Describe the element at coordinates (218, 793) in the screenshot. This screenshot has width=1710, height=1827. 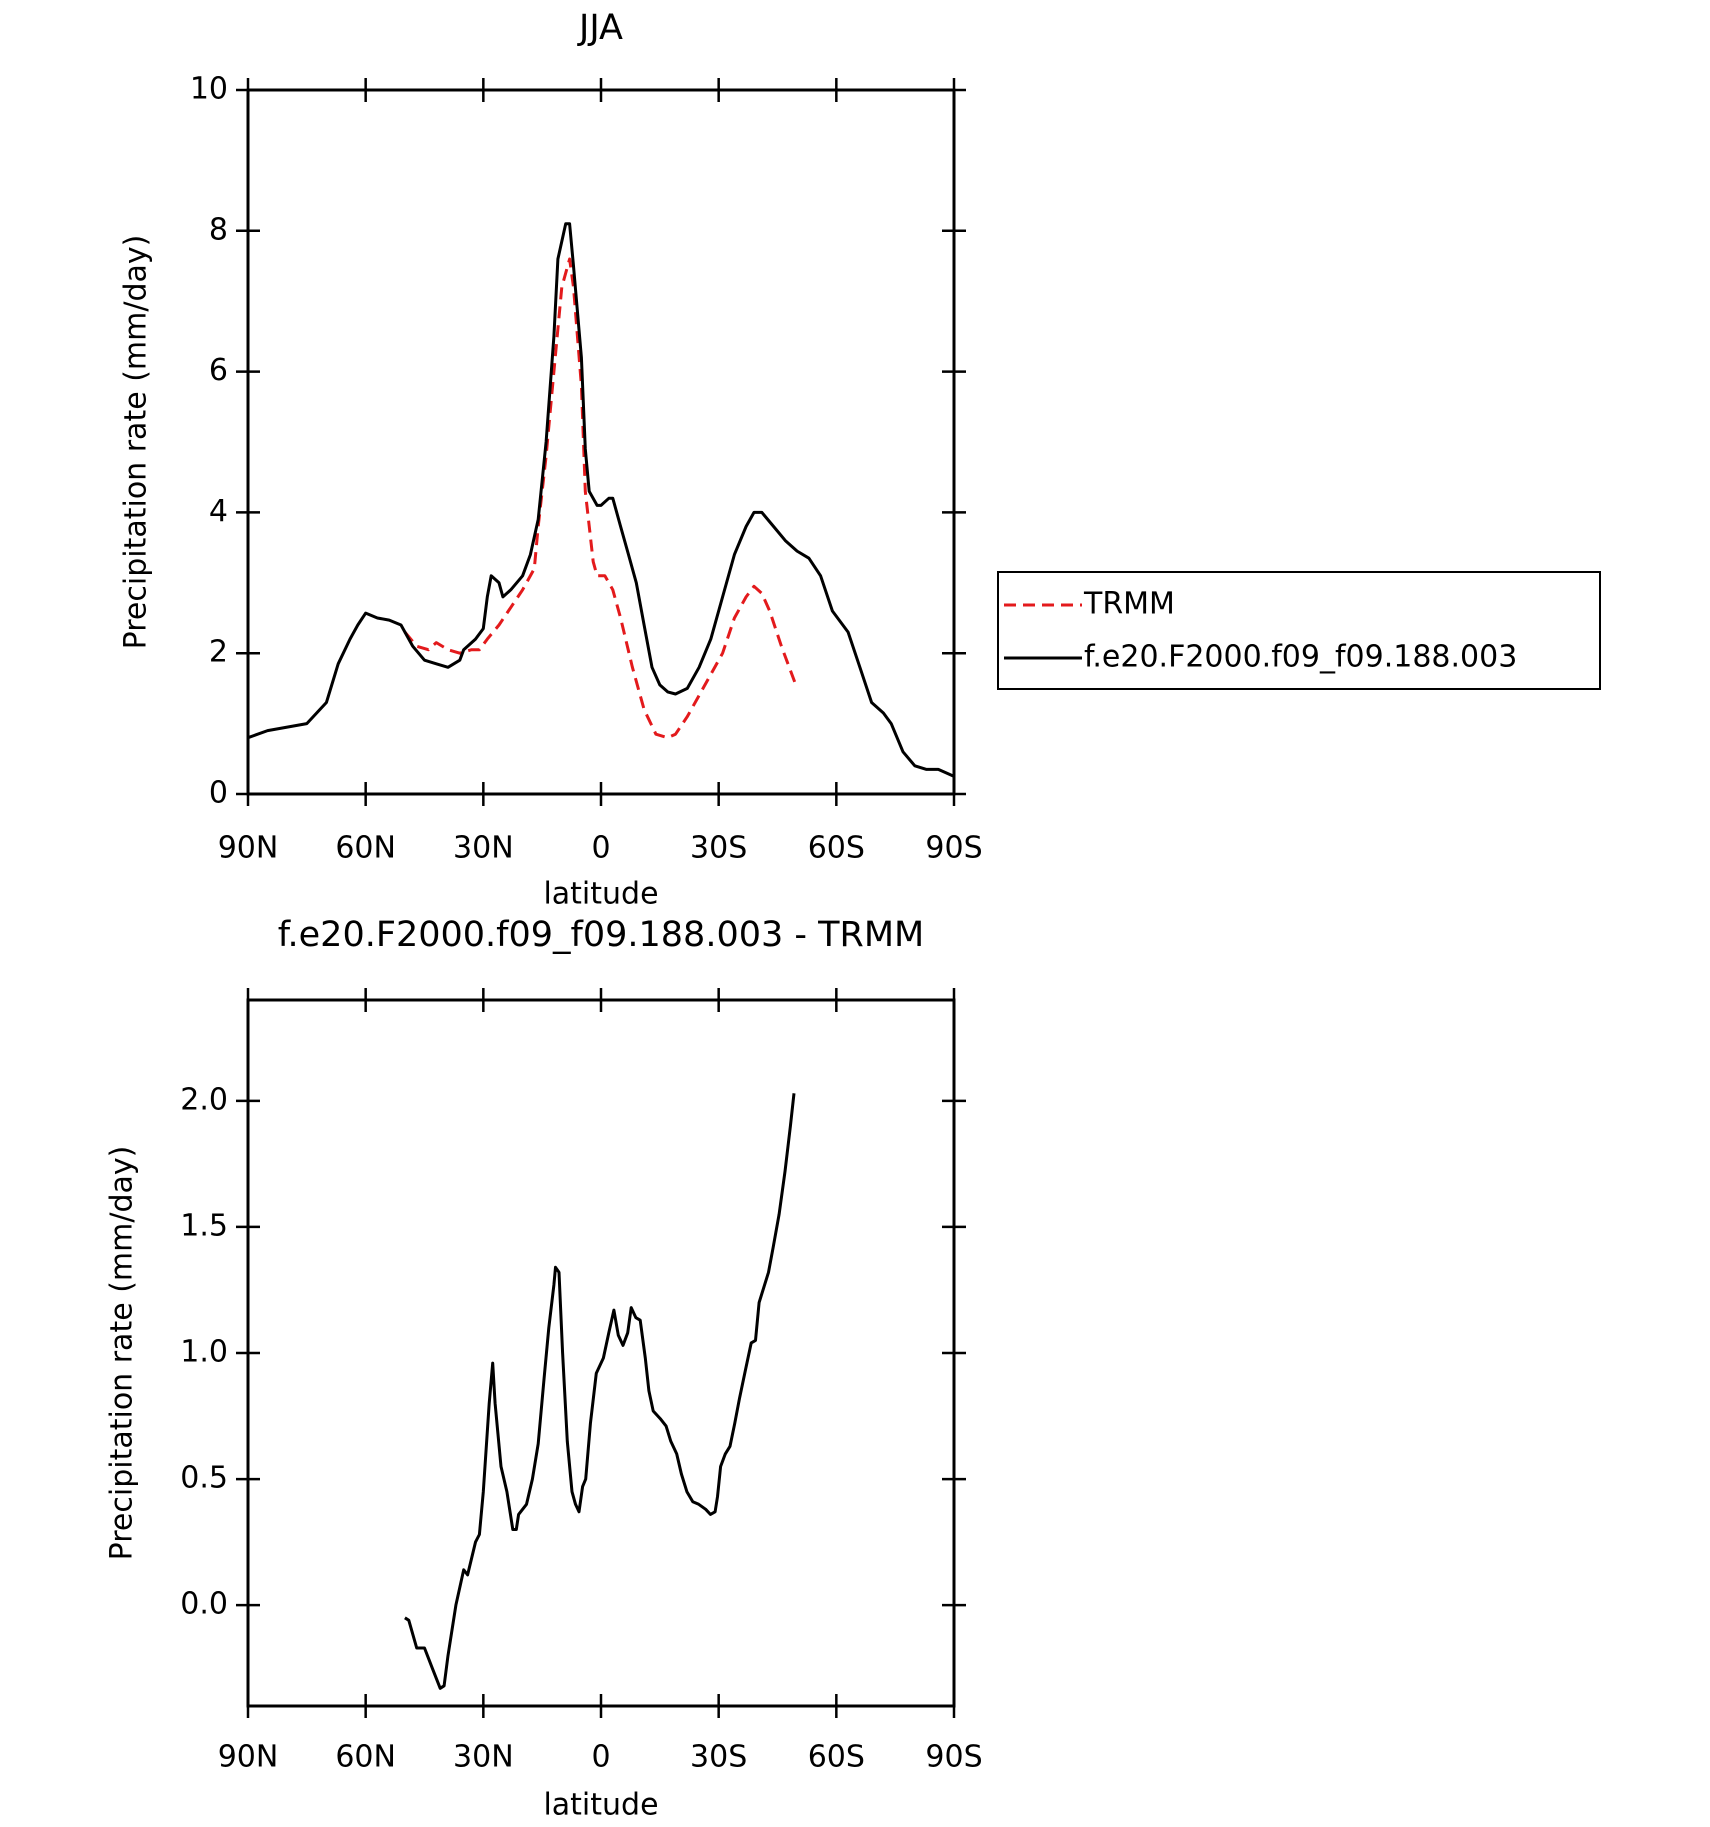
I see `y-tick-label: 0` at that location.